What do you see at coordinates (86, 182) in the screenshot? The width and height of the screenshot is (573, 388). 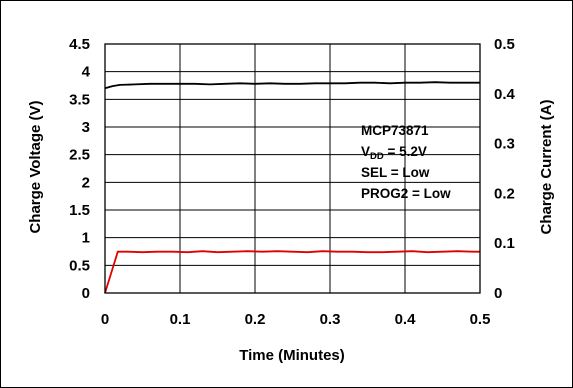 I see `y-left-tick-label: 2` at bounding box center [86, 182].